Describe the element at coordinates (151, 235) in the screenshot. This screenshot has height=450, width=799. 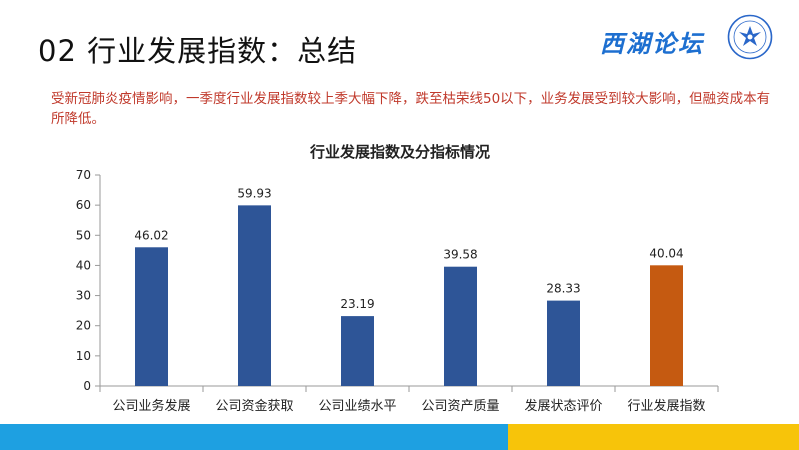
I see `data-label: 46.02` at that location.